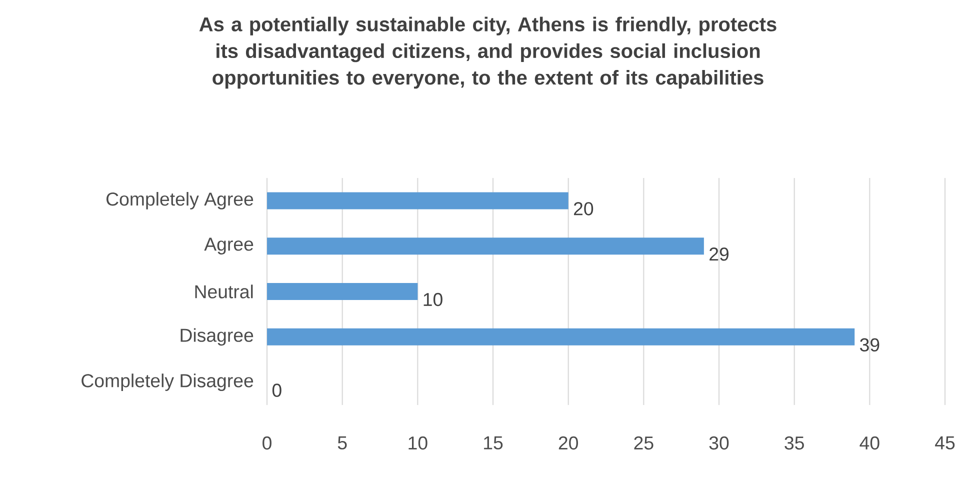  Describe the element at coordinates (342, 443) in the screenshot. I see `x-tick-label: 5` at that location.